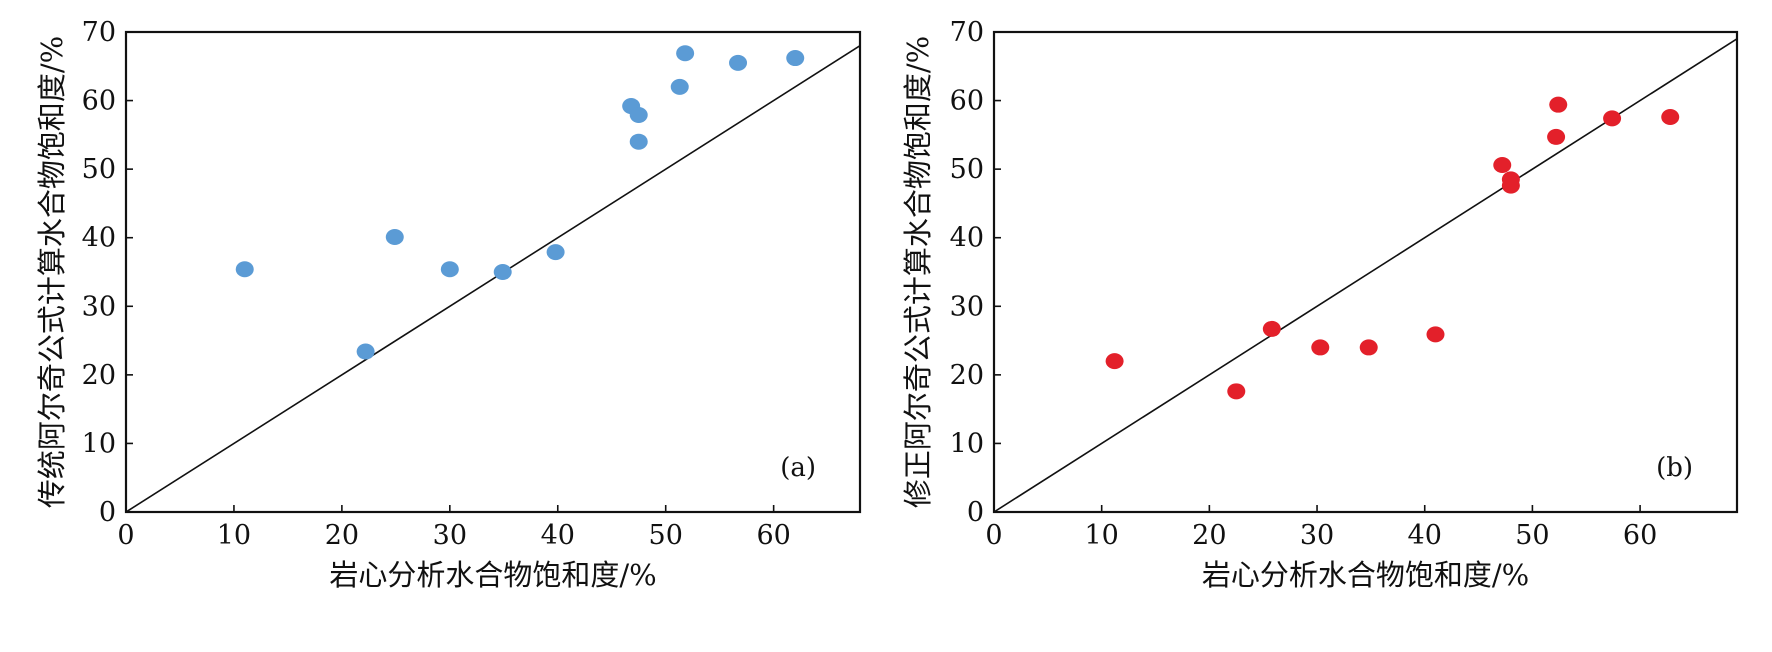  I want to click on panel-label: (b), so click(1674, 468).